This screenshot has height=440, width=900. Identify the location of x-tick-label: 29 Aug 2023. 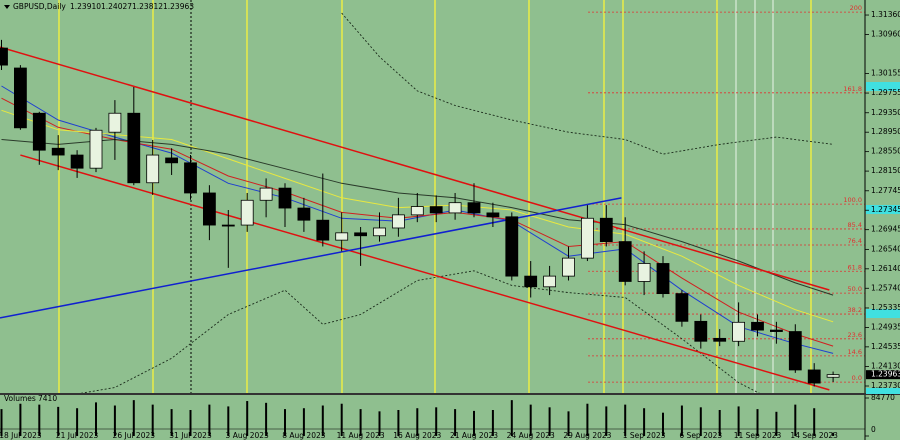
(587, 435).